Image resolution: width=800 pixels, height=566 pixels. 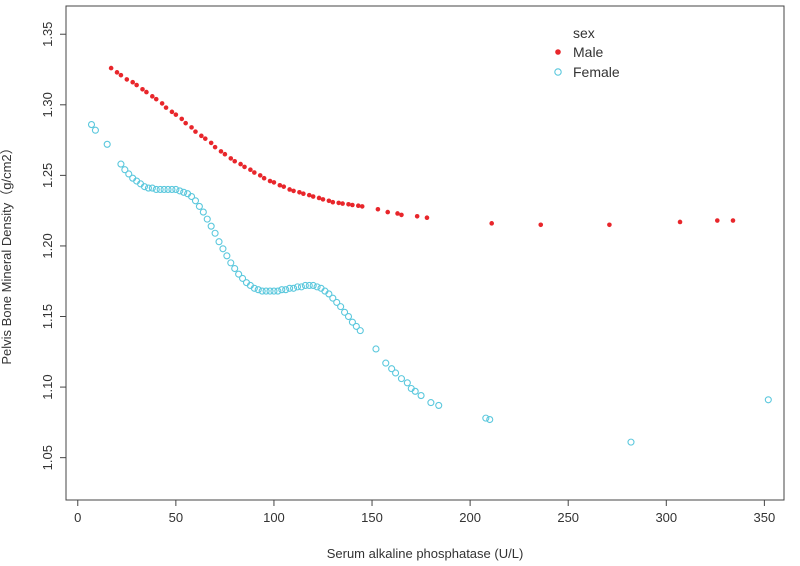 I want to click on y-tick-label: 1.15, so click(x=47, y=316).